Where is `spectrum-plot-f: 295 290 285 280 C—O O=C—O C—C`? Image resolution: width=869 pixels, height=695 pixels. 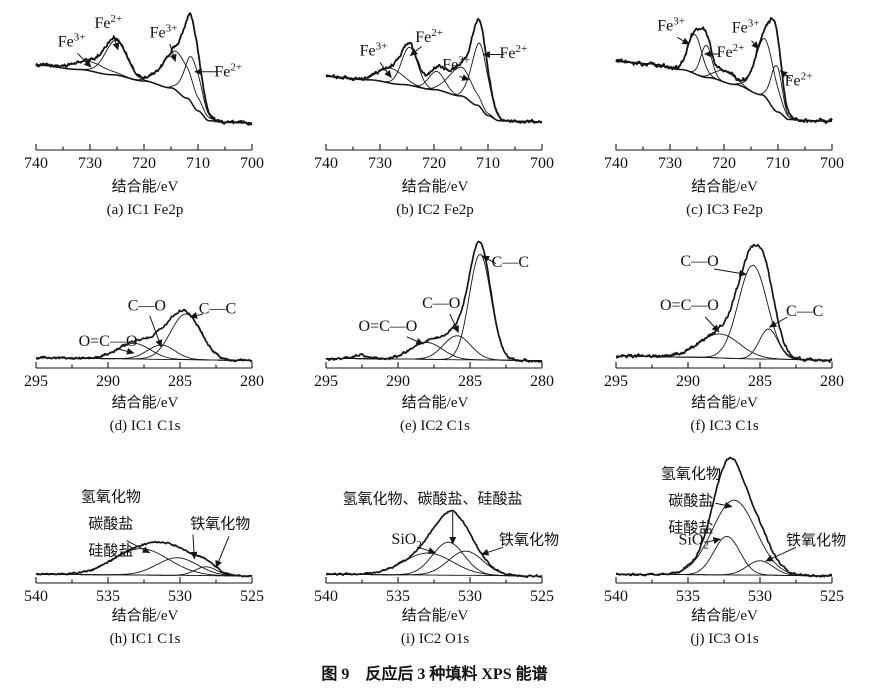
spectrum-plot-f: 295 290 285 280 C—O O=C—O C—C is located at coordinates (724, 316).